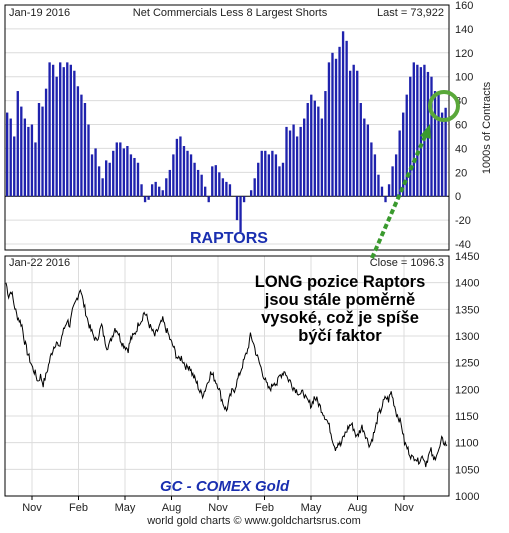 Image resolution: width=509 pixels, height=533 pixels. What do you see at coordinates (225, 486) in the screenshot?
I see `gc-comex-gold-label: GC - COMEX Gold` at bounding box center [225, 486].